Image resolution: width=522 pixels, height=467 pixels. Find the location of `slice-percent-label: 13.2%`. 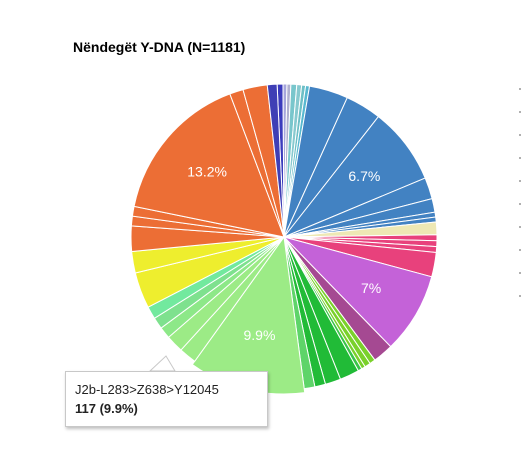

slice-percent-label: 13.2% is located at coordinates (207, 172).